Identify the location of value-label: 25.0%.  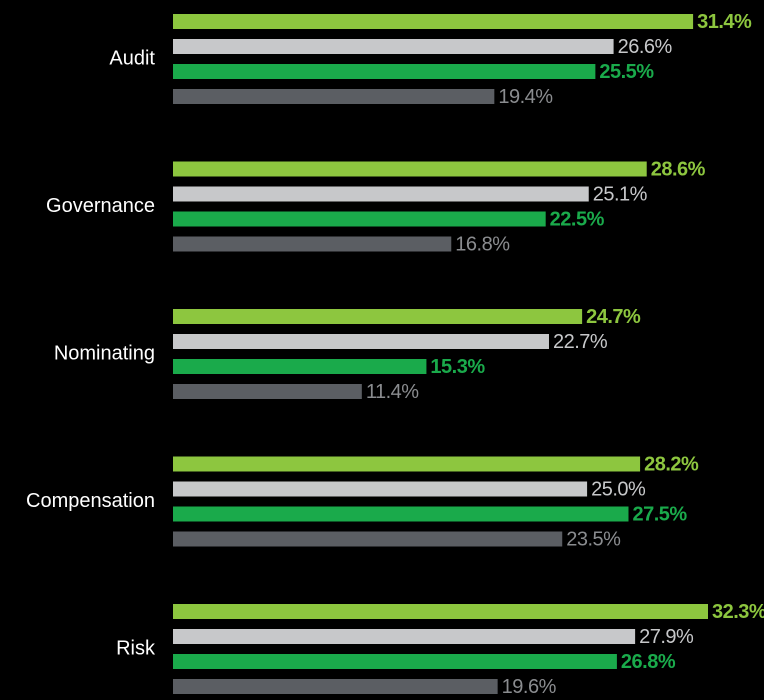
(618, 489).